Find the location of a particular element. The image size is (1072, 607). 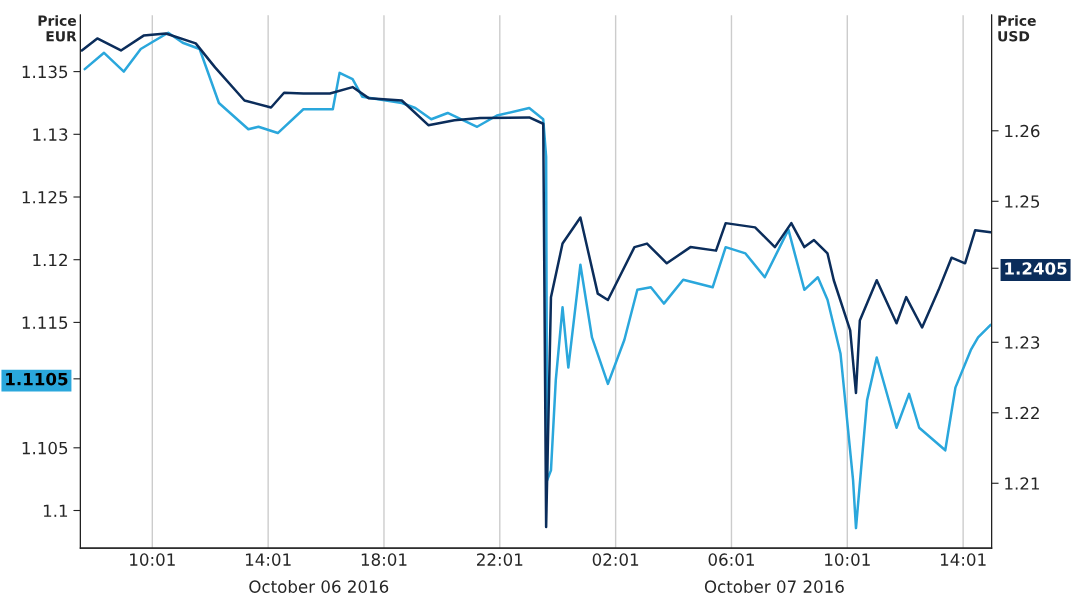

y-tick-label: 1.1 is located at coordinates (55, 510).